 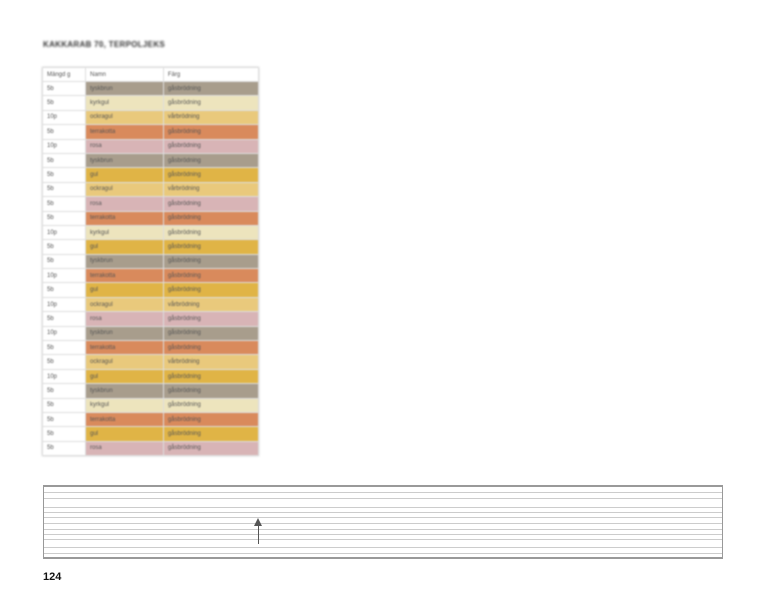 I want to click on table-row: 10p rosa gåsbrödning, so click(x=151, y=146).